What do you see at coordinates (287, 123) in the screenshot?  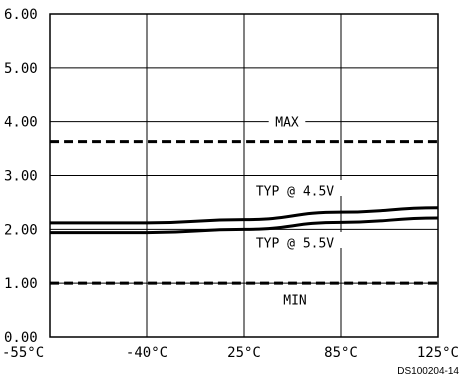 I see `series-label: MAX` at bounding box center [287, 123].